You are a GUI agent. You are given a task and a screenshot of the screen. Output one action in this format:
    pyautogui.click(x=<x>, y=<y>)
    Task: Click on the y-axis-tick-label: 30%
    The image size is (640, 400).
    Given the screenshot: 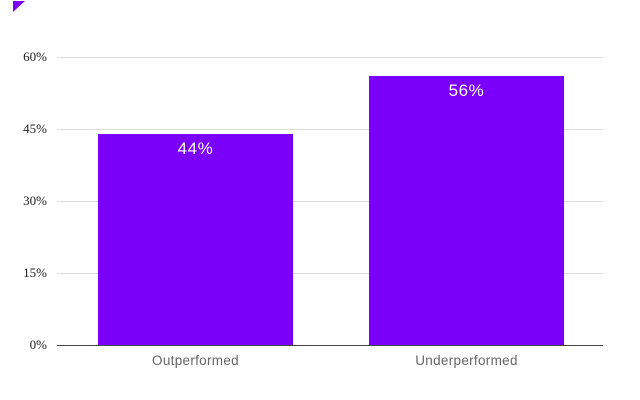 What is the action you would take?
    pyautogui.click(x=35, y=200)
    